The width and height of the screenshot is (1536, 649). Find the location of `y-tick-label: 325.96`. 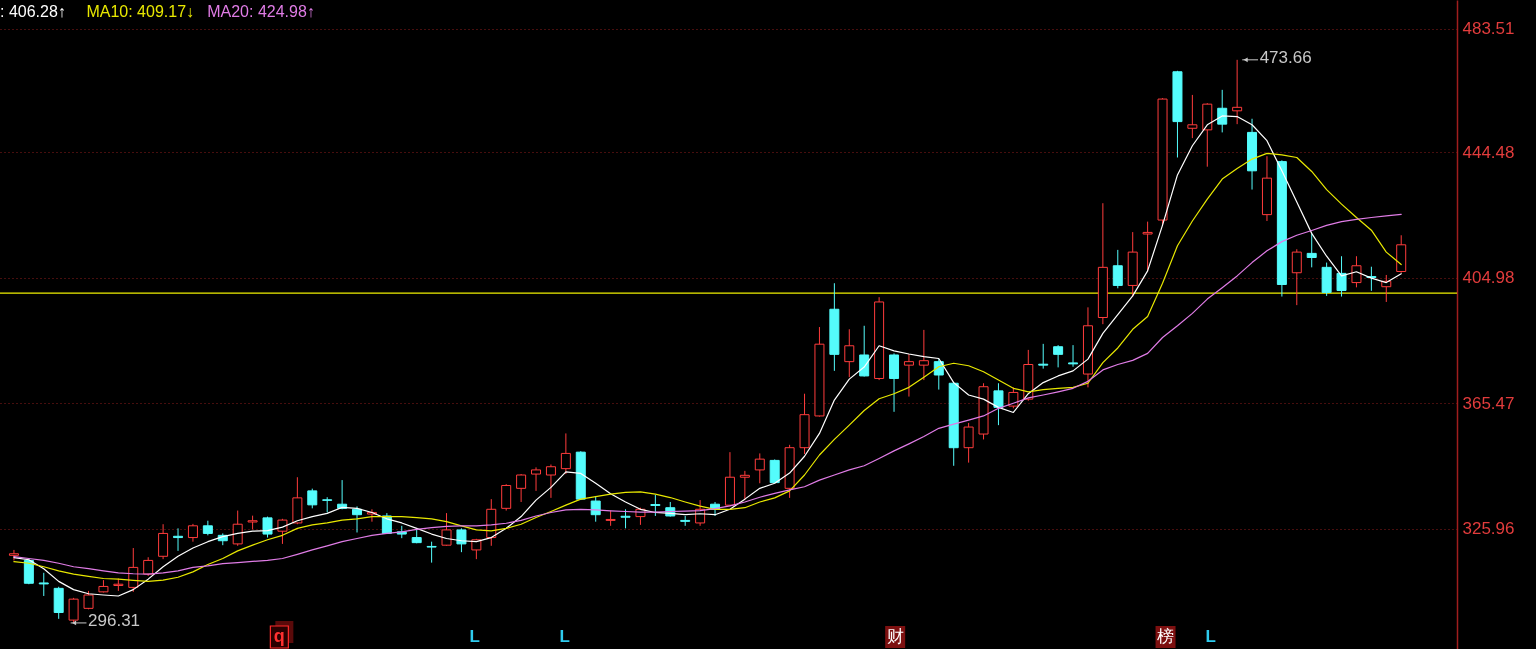

y-tick-label: 325.96 is located at coordinates (1488, 529).